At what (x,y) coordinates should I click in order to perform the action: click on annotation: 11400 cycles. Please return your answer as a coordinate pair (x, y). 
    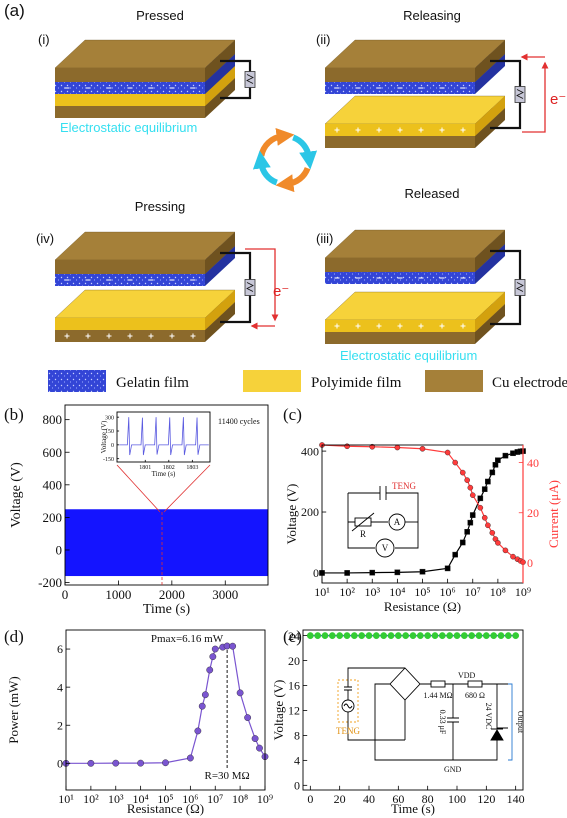
    Looking at the image, I should click on (239, 421).